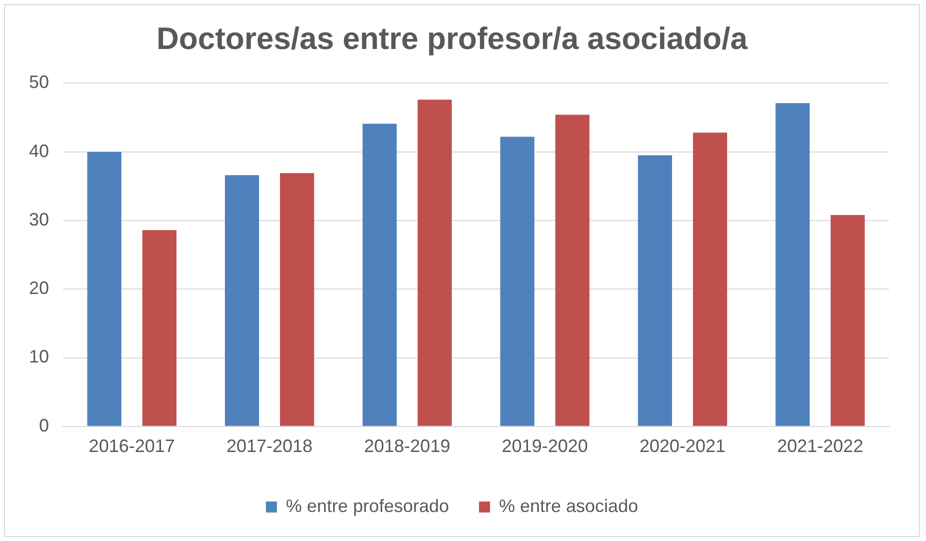  I want to click on y-tick-label: 10, so click(39, 356).